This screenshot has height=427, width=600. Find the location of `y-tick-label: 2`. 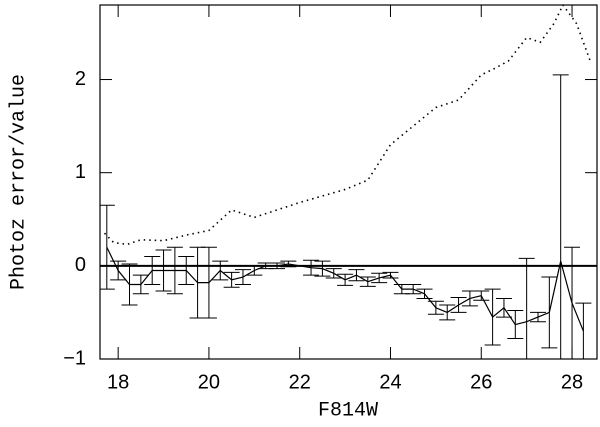

y-tick-label: 2 is located at coordinates (80, 79).